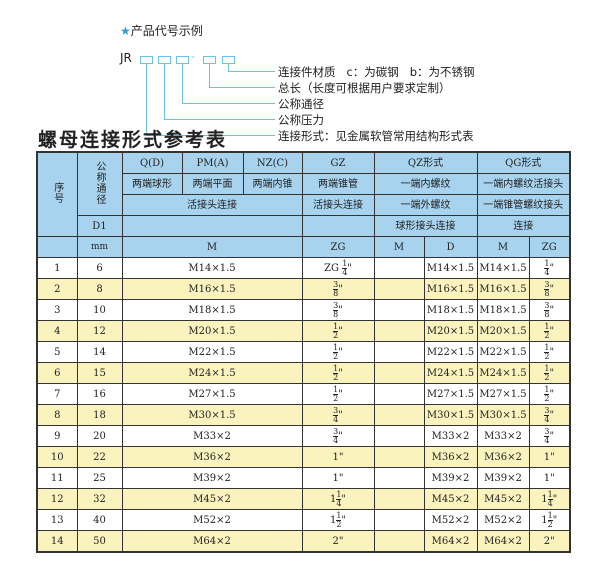  I want to click on qz-d: M45×2, so click(450, 499).